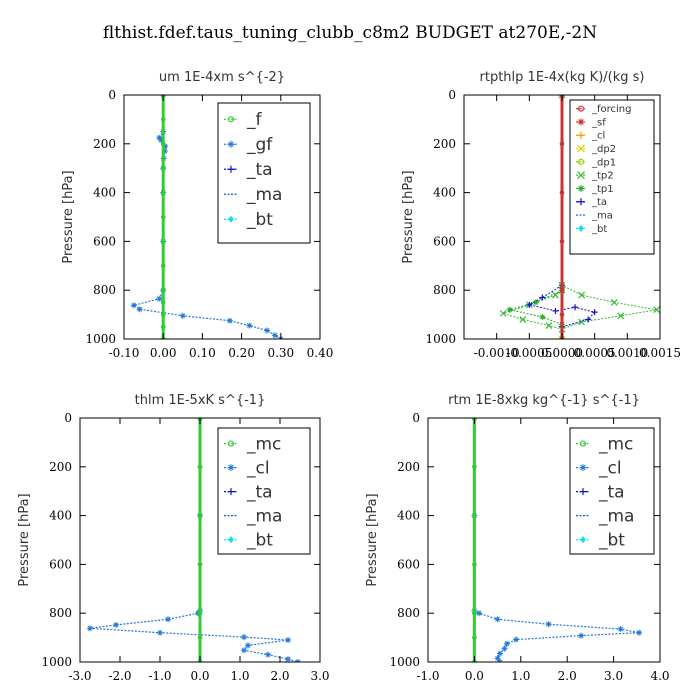  I want to click on legend-label: _mc, so click(263, 445).